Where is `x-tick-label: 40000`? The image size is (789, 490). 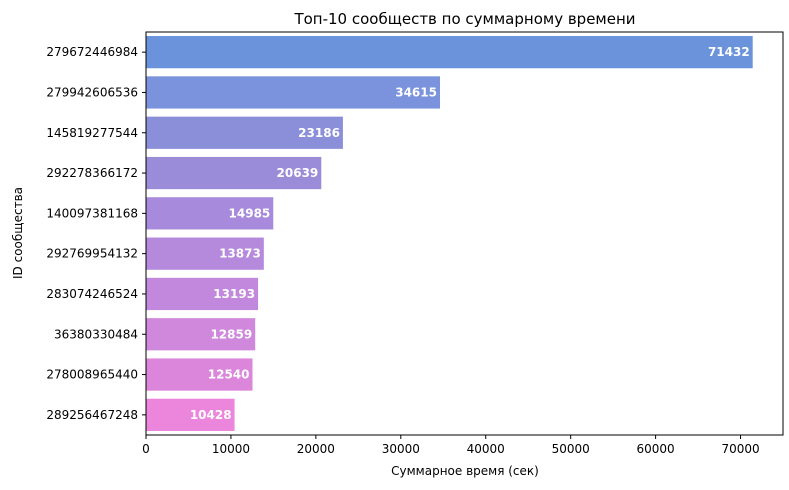
x-tick-label: 40000 is located at coordinates (486, 449).